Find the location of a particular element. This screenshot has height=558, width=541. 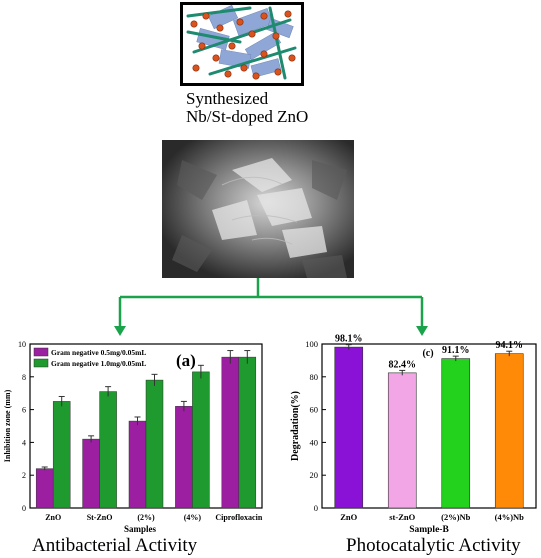

schematic-caption-line2: Nb/St-doped ZnO is located at coordinates (247, 116).